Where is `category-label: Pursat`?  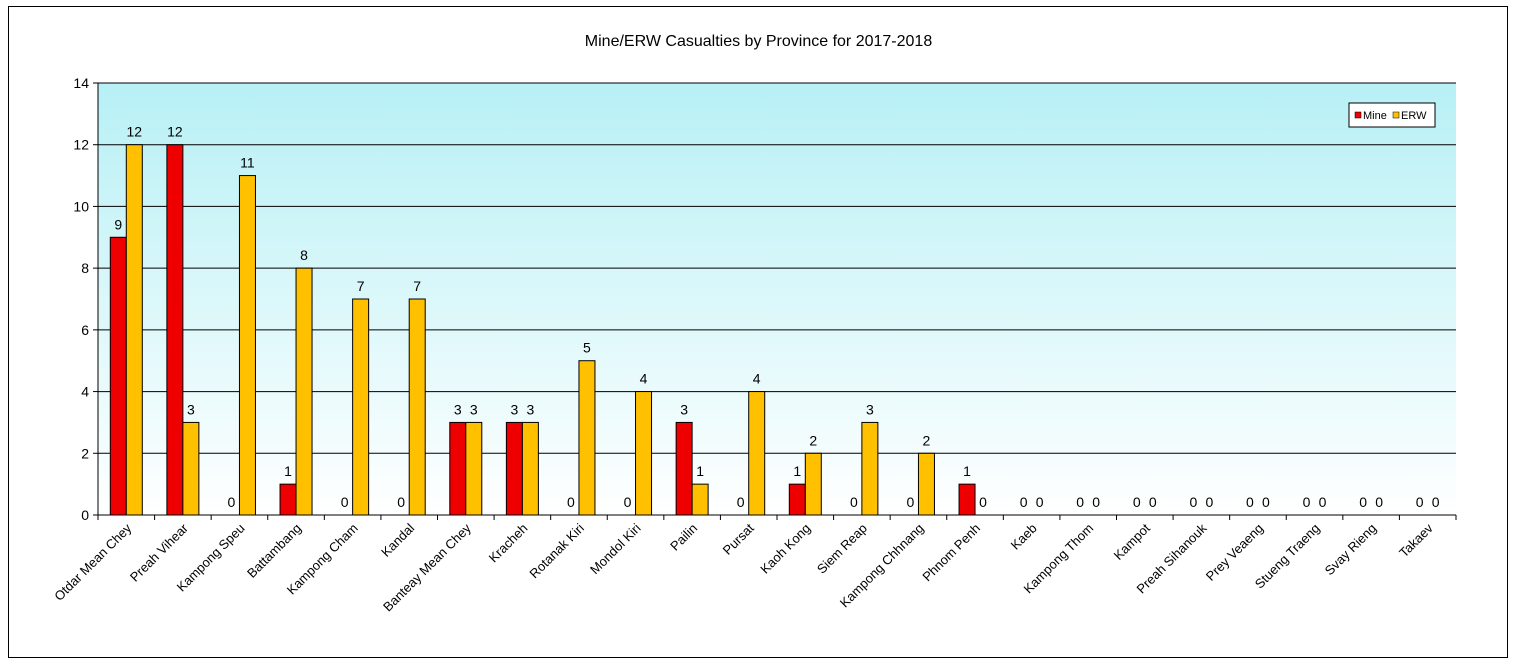 category-label: Pursat is located at coordinates (738, 538).